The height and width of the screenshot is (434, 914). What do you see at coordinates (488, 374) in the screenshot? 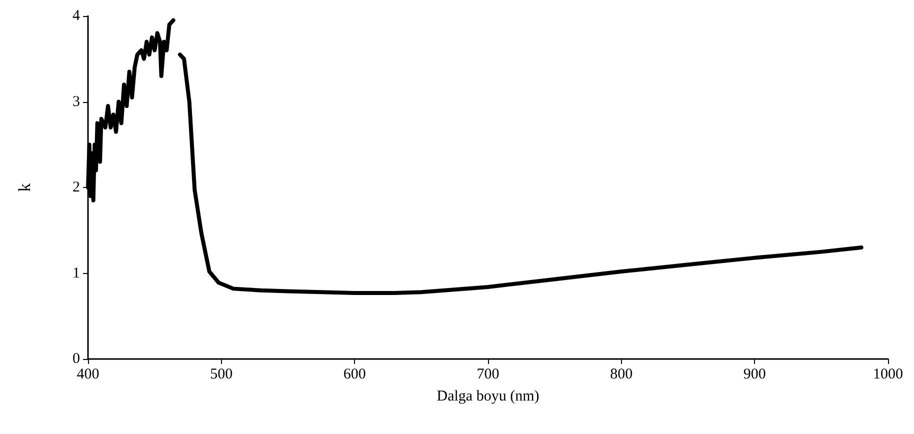
I see `x-tick-label: 700` at bounding box center [488, 374].